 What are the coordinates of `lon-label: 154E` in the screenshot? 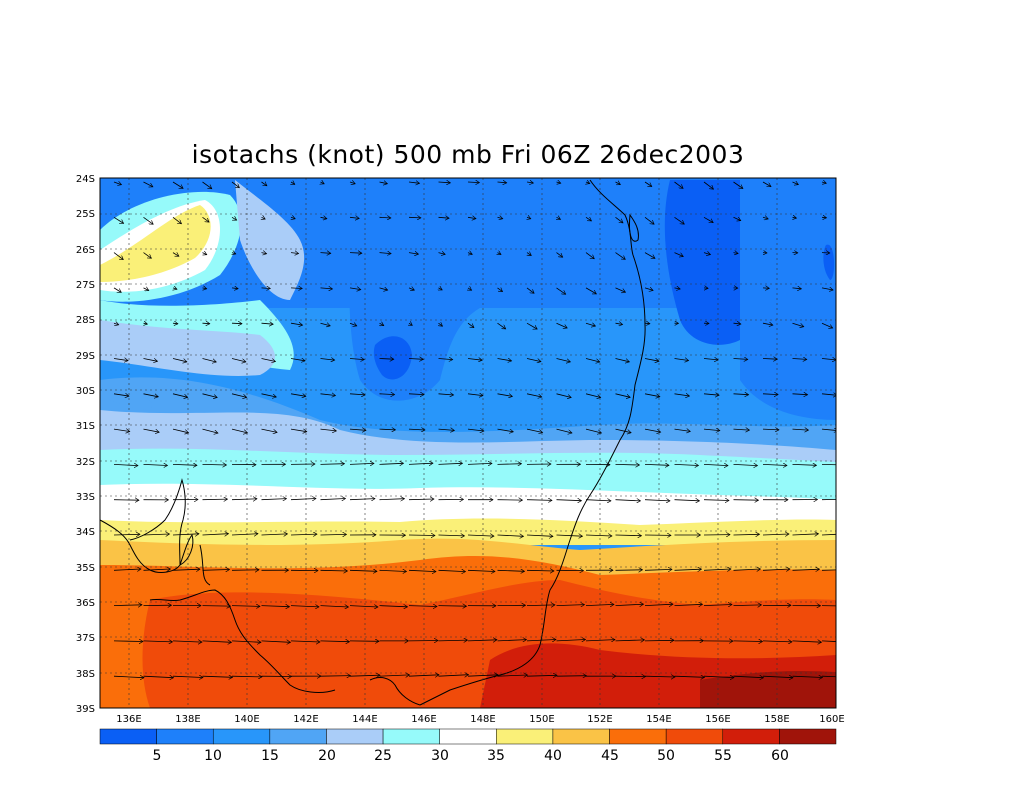 It's located at (658, 719).